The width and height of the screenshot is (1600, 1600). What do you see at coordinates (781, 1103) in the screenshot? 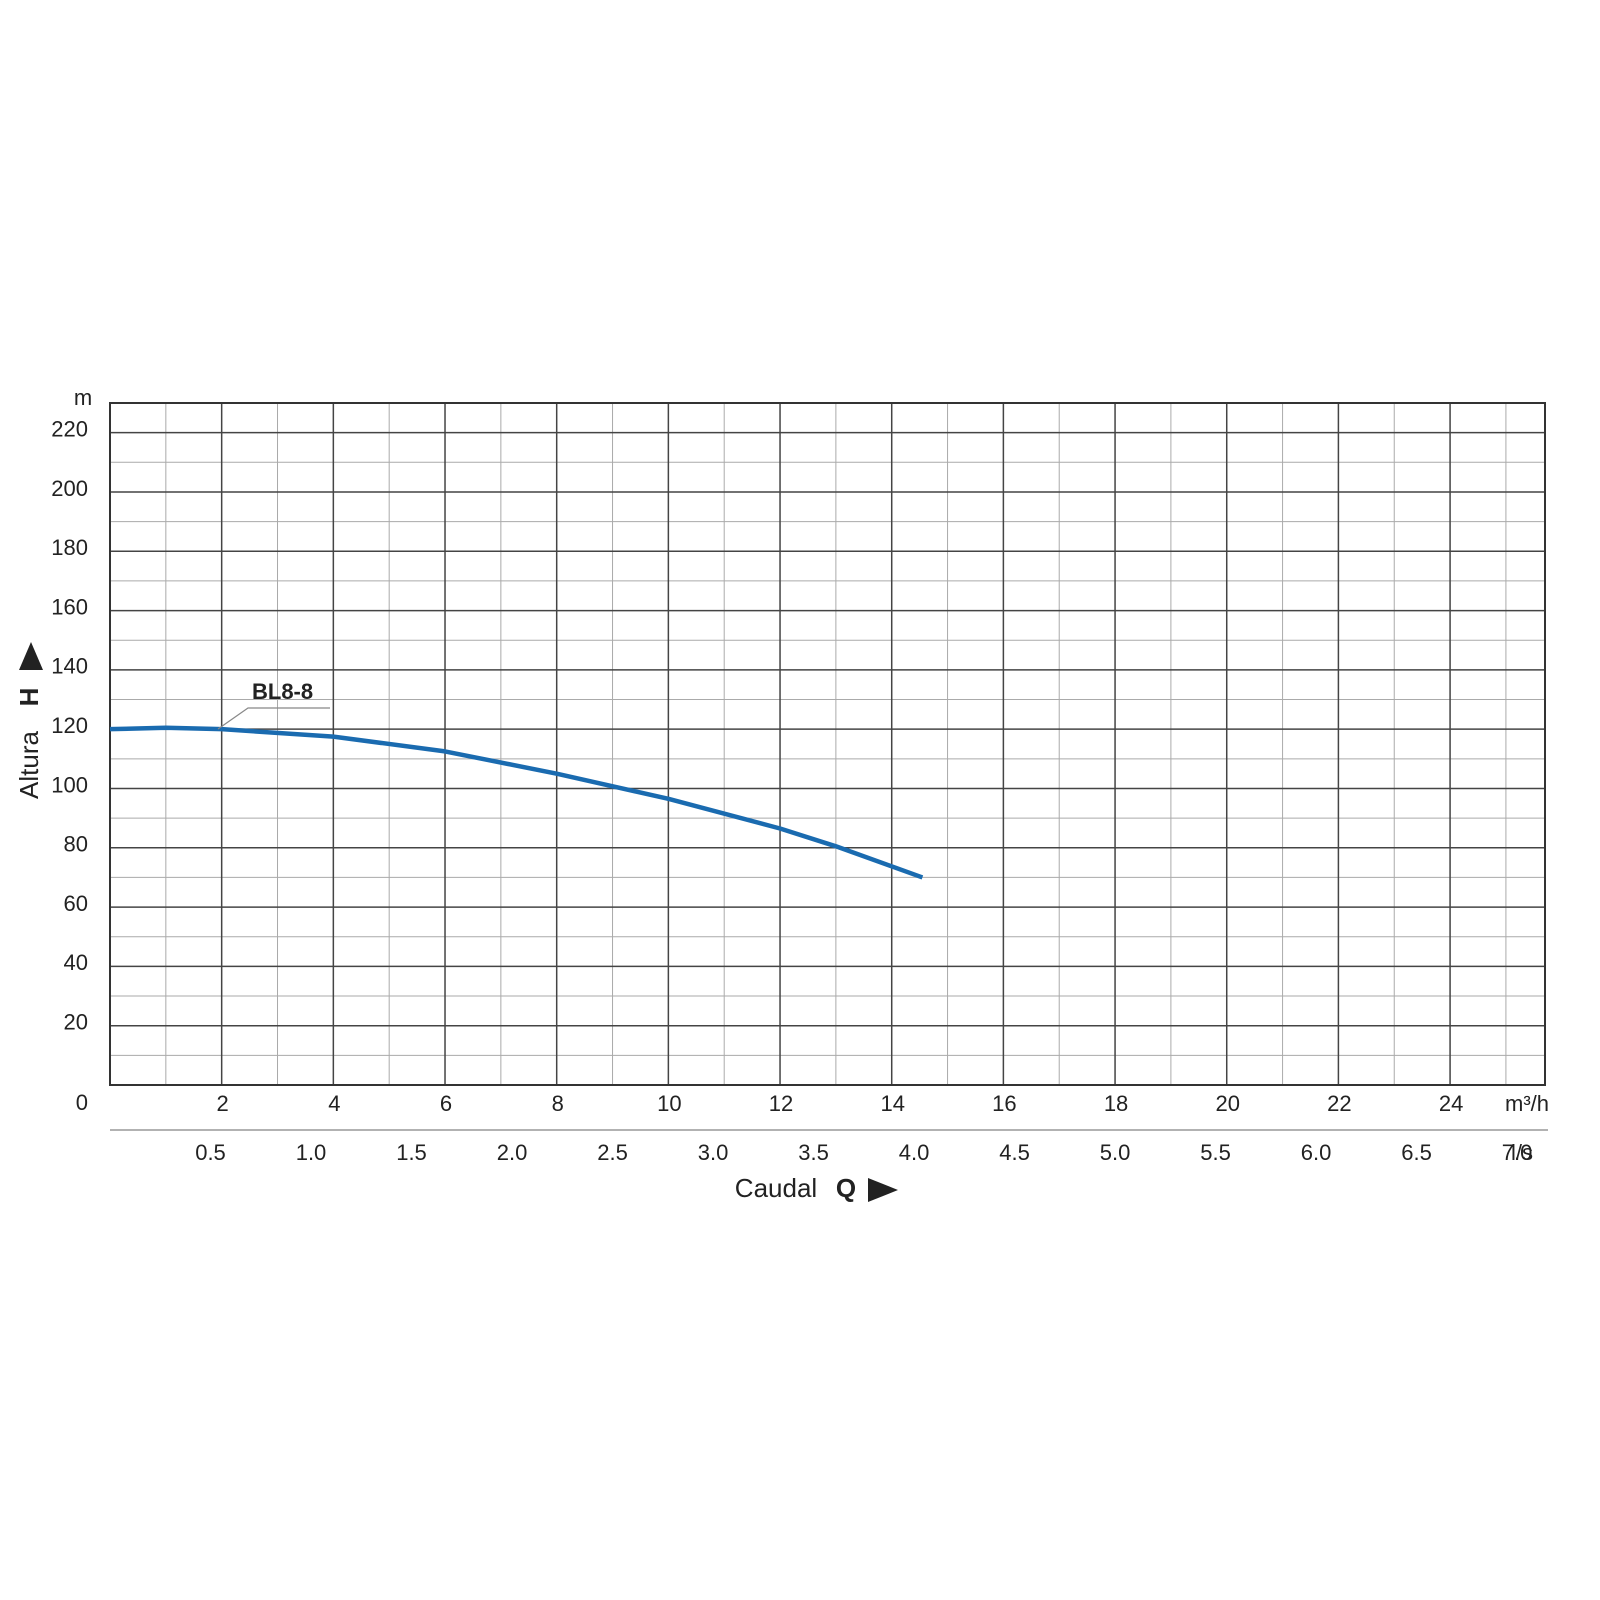
I see `x-tick-label: 12` at bounding box center [781, 1103].